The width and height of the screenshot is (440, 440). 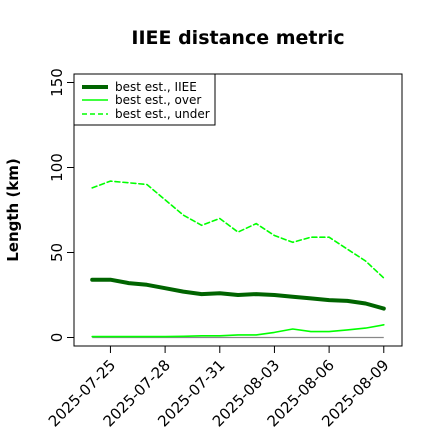 What do you see at coordinates (162, 114) in the screenshot?
I see `legend-label-under: best est., under` at bounding box center [162, 114].